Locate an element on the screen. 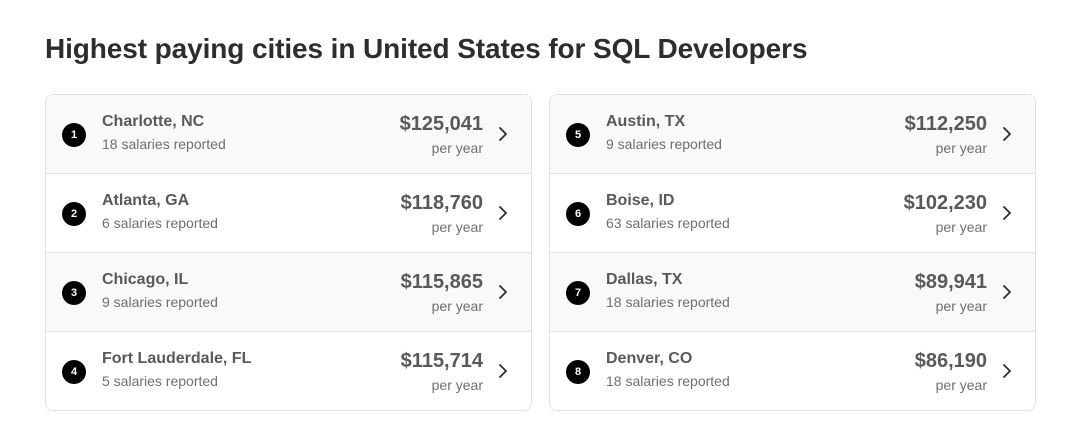  salary-value: $112,250 is located at coordinates (945, 124).